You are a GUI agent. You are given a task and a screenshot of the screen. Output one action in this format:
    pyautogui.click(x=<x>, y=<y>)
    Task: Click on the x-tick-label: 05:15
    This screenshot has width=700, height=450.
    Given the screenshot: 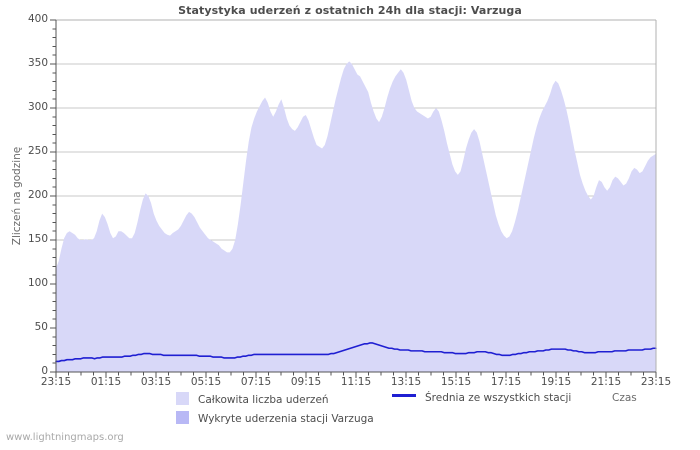 What is the action you would take?
    pyautogui.click(x=206, y=382)
    